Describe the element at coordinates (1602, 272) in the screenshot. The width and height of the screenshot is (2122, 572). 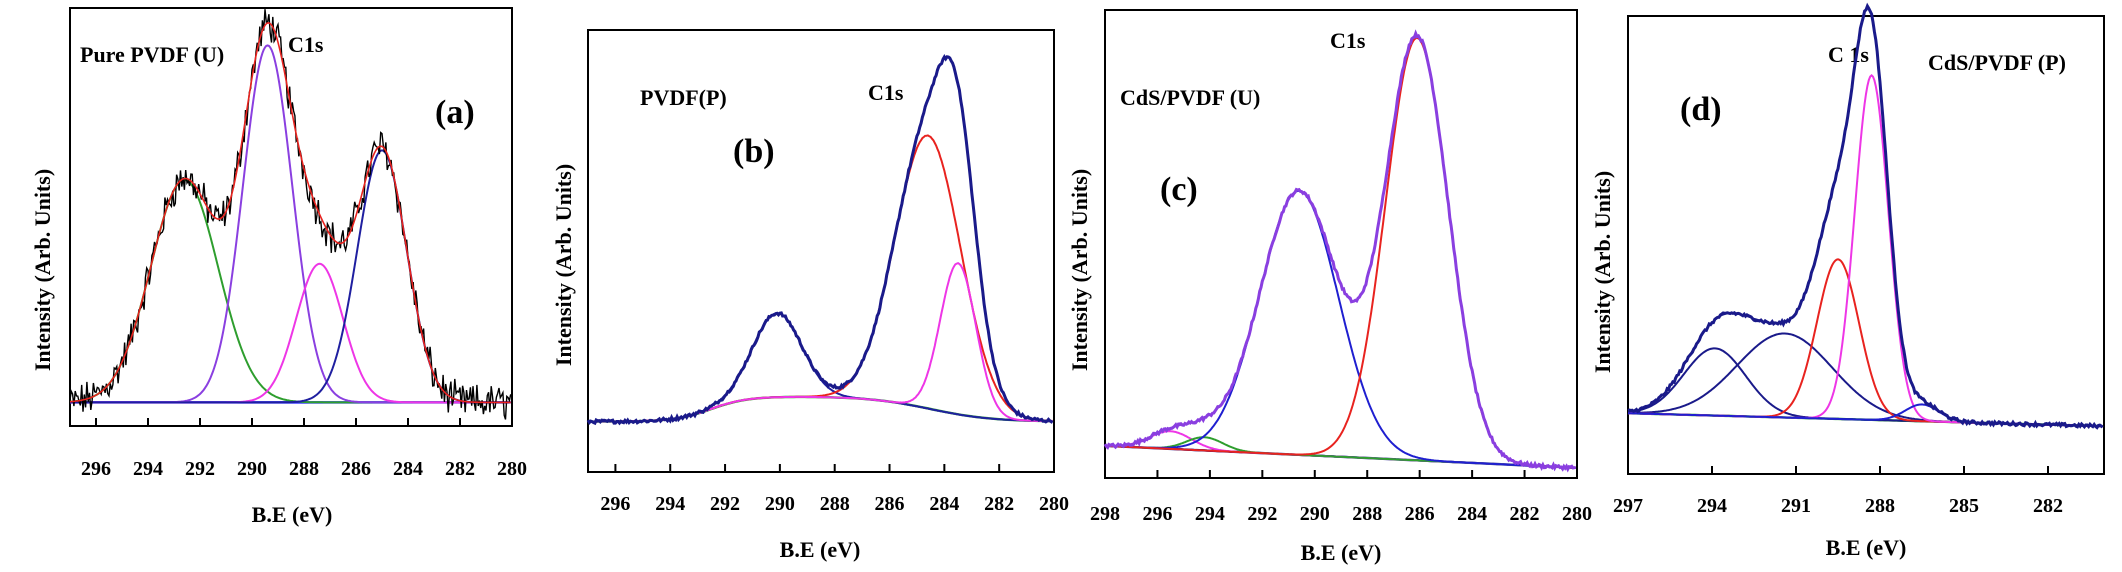
I see `panel-d-ylabel: Intensity (Arb. Units)` at that location.